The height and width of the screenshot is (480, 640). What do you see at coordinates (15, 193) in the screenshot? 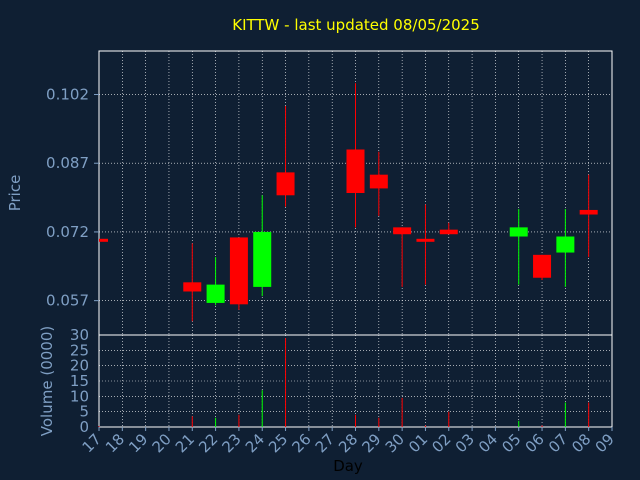
I see `price-axis-label: Price` at bounding box center [15, 193].